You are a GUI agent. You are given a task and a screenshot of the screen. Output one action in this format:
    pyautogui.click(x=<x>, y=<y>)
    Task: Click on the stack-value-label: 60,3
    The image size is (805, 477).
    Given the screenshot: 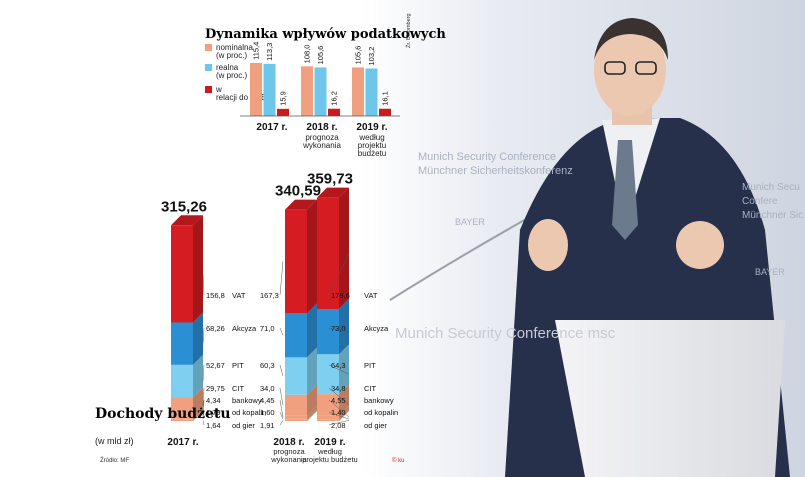 What is the action you would take?
    pyautogui.click(x=267, y=365)
    